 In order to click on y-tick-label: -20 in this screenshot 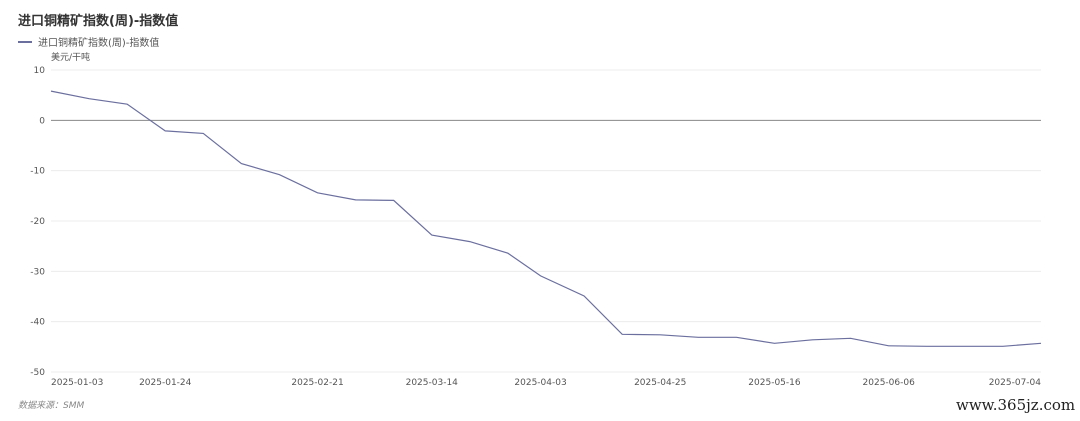, I will do `click(37, 222)`.